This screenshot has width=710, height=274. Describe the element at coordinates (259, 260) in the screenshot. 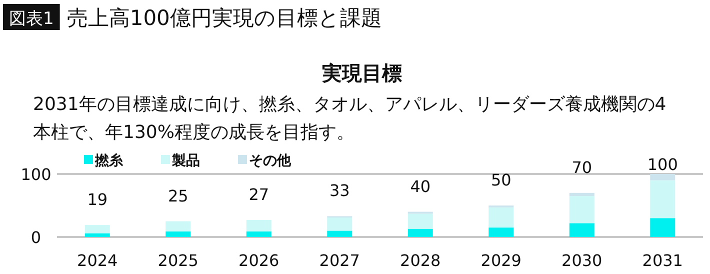

I see `x-tick-label: 2026` at that location.